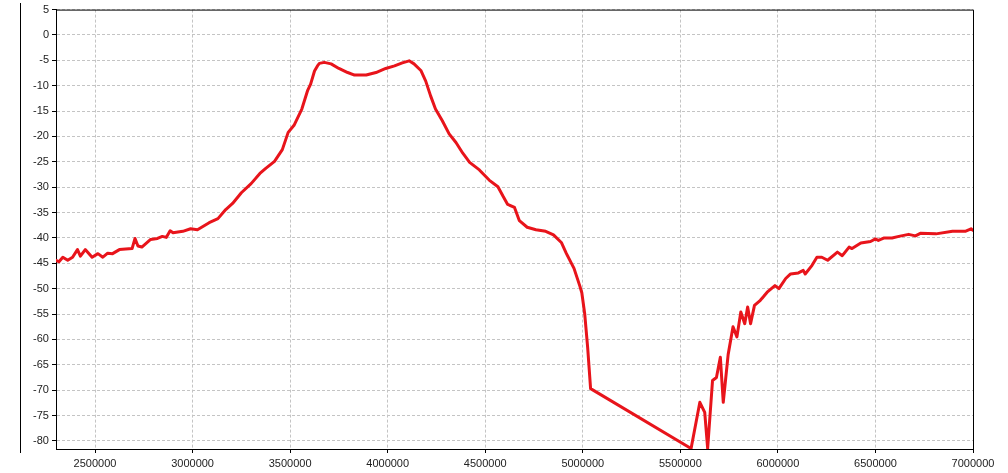 This screenshot has height=473, width=1008. I want to click on x-tick-label: 4000000, so click(388, 462).